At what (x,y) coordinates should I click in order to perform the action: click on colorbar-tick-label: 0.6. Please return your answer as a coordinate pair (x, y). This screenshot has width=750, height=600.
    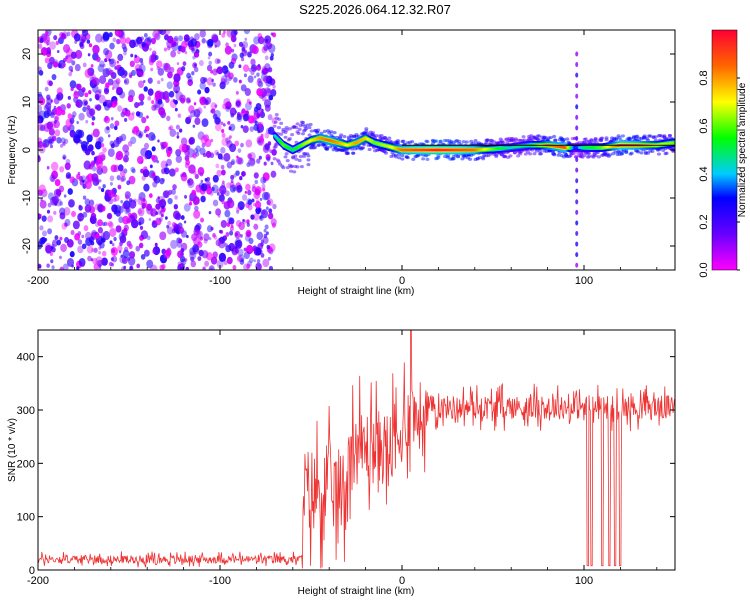
    Looking at the image, I should click on (704, 125).